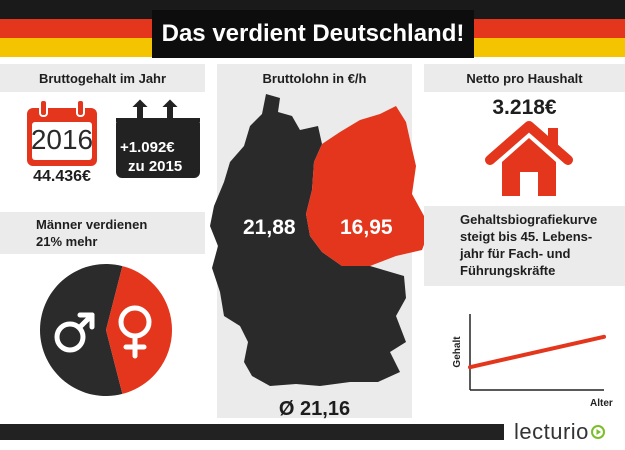 Image resolution: width=625 pixels, height=450 pixels. What do you see at coordinates (526, 236) in the screenshot?
I see `curve-line2: steigt bis 45. Lebens-` at bounding box center [526, 236].